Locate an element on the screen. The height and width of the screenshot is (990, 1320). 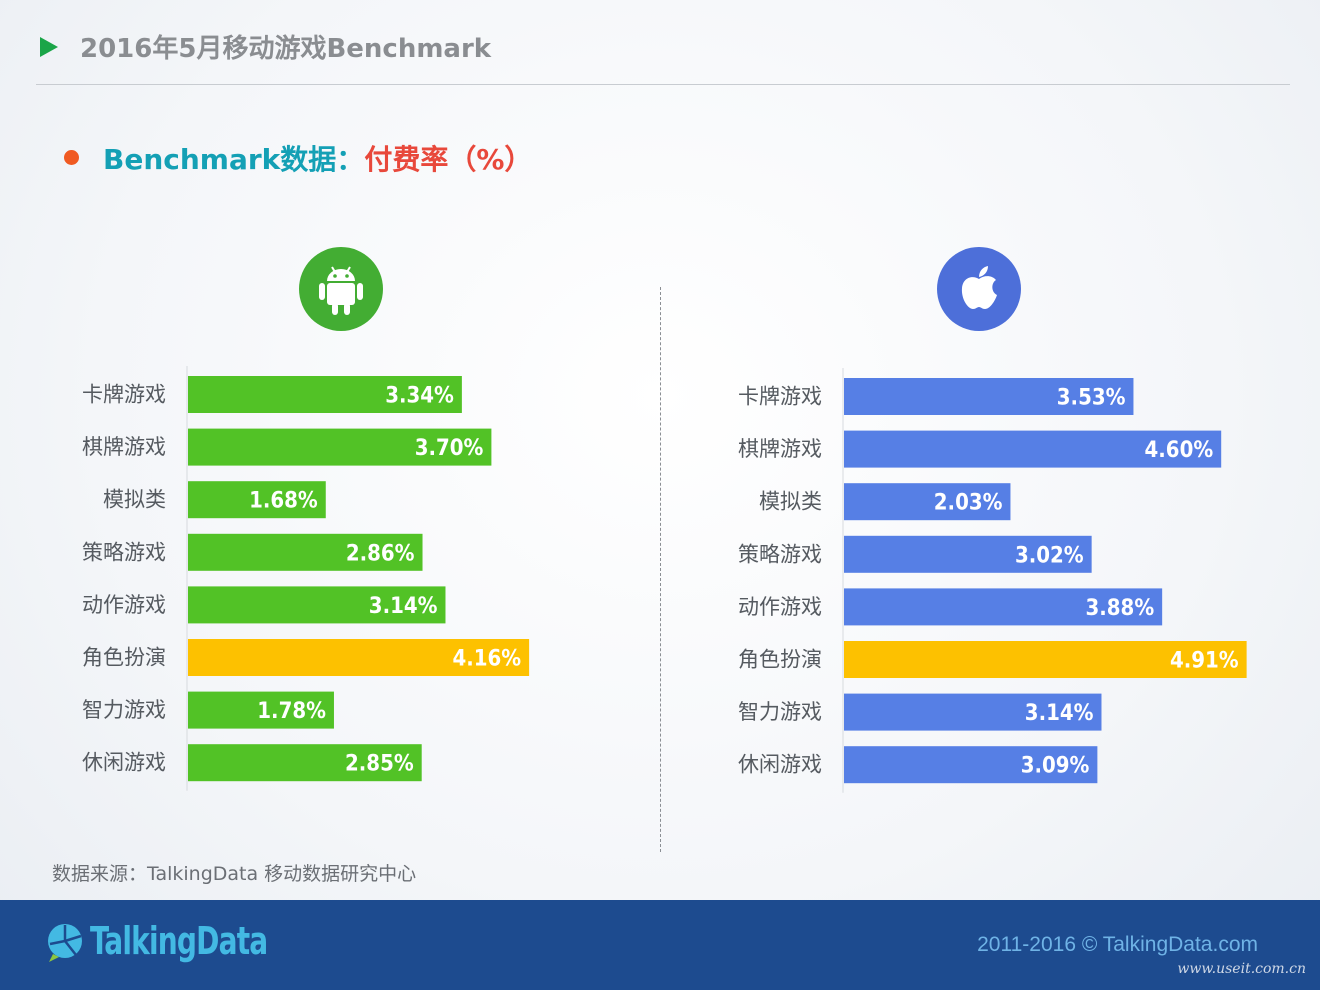
value-label-4: 3.88% is located at coordinates (1119, 608).